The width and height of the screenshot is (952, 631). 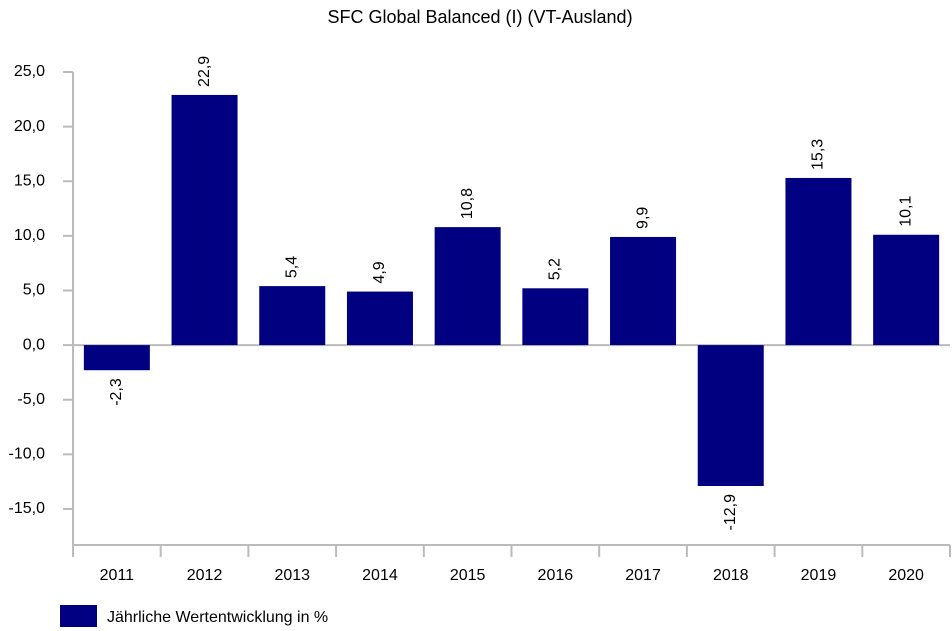 What do you see at coordinates (380, 575) in the screenshot?
I see `x-tick-label: 2014` at bounding box center [380, 575].